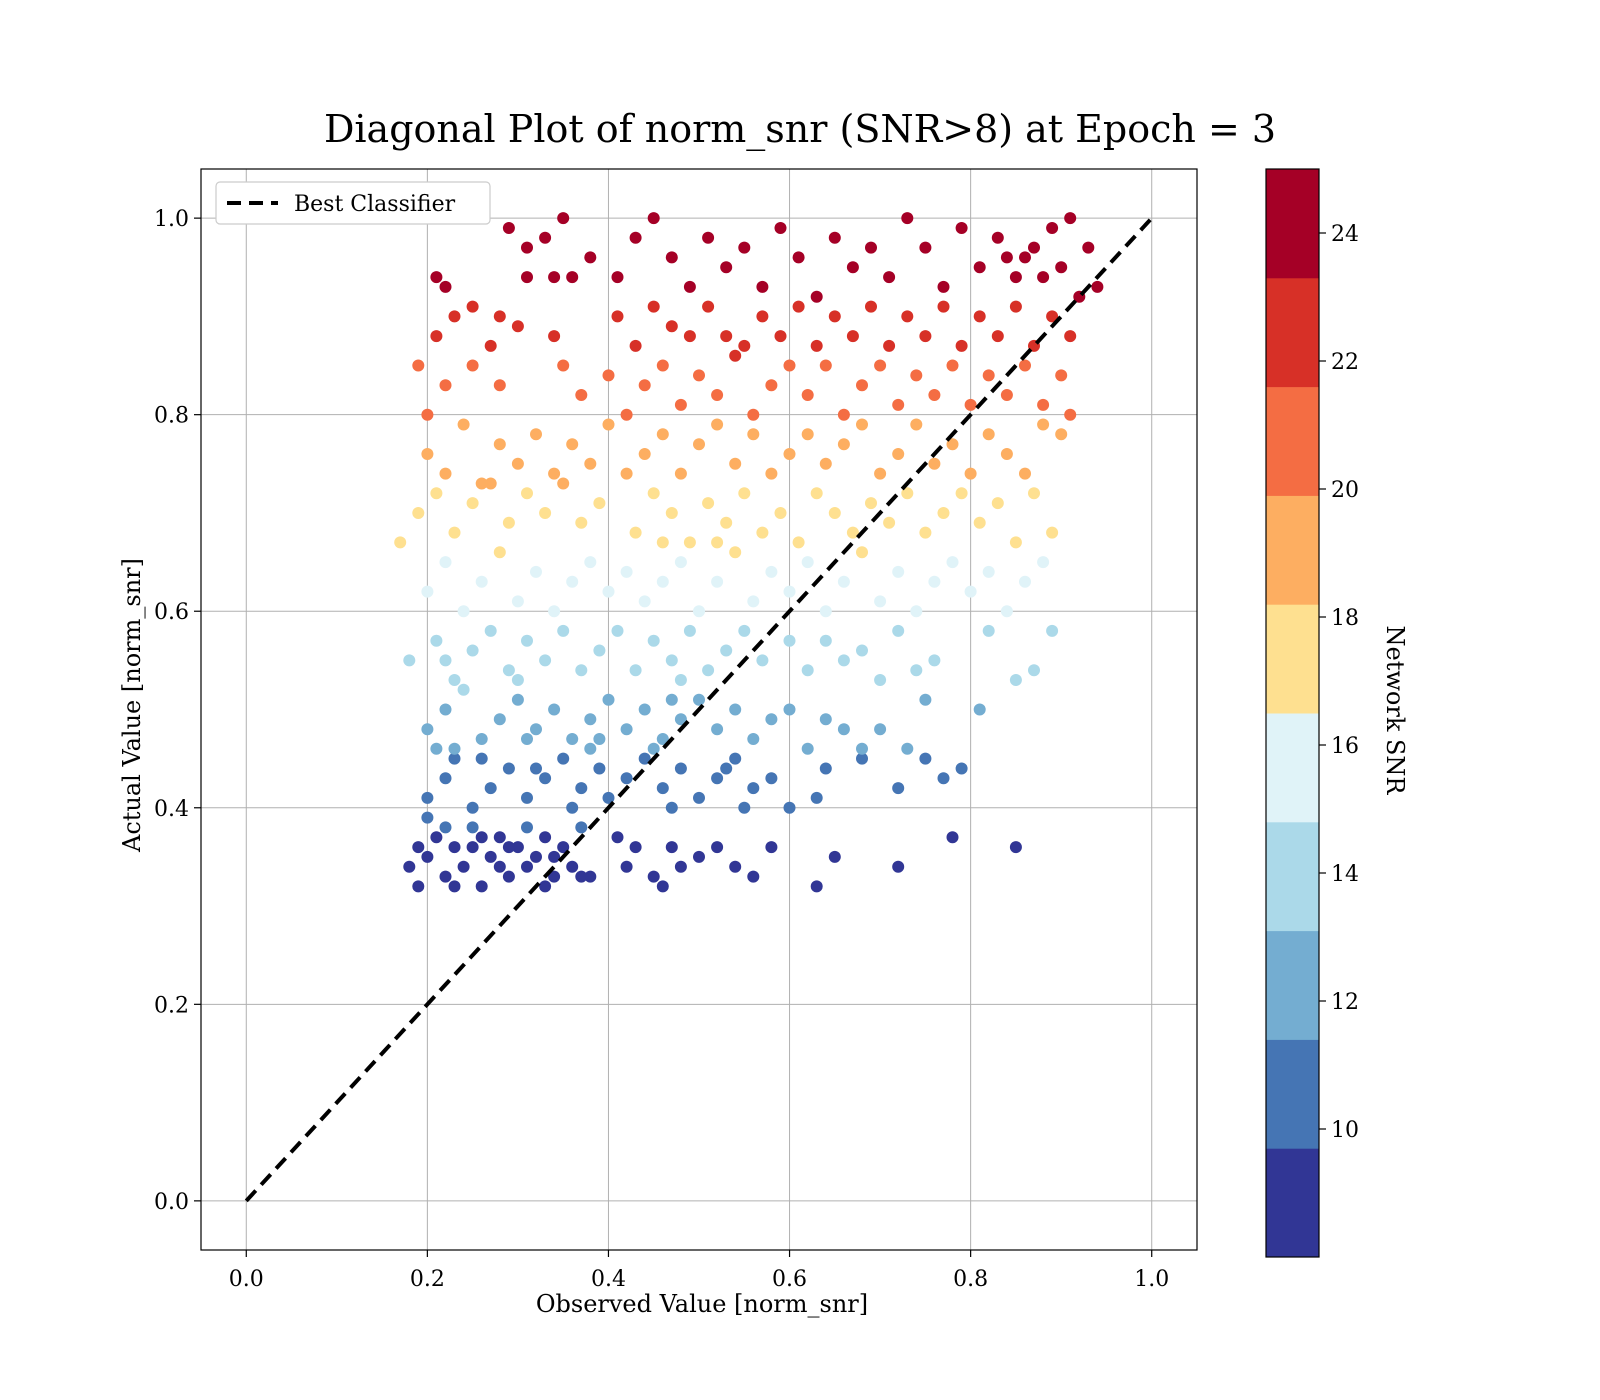 The image size is (1600, 1400). What do you see at coordinates (1345, 874) in the screenshot?
I see `colorbar-tick-label: 14` at bounding box center [1345, 874].